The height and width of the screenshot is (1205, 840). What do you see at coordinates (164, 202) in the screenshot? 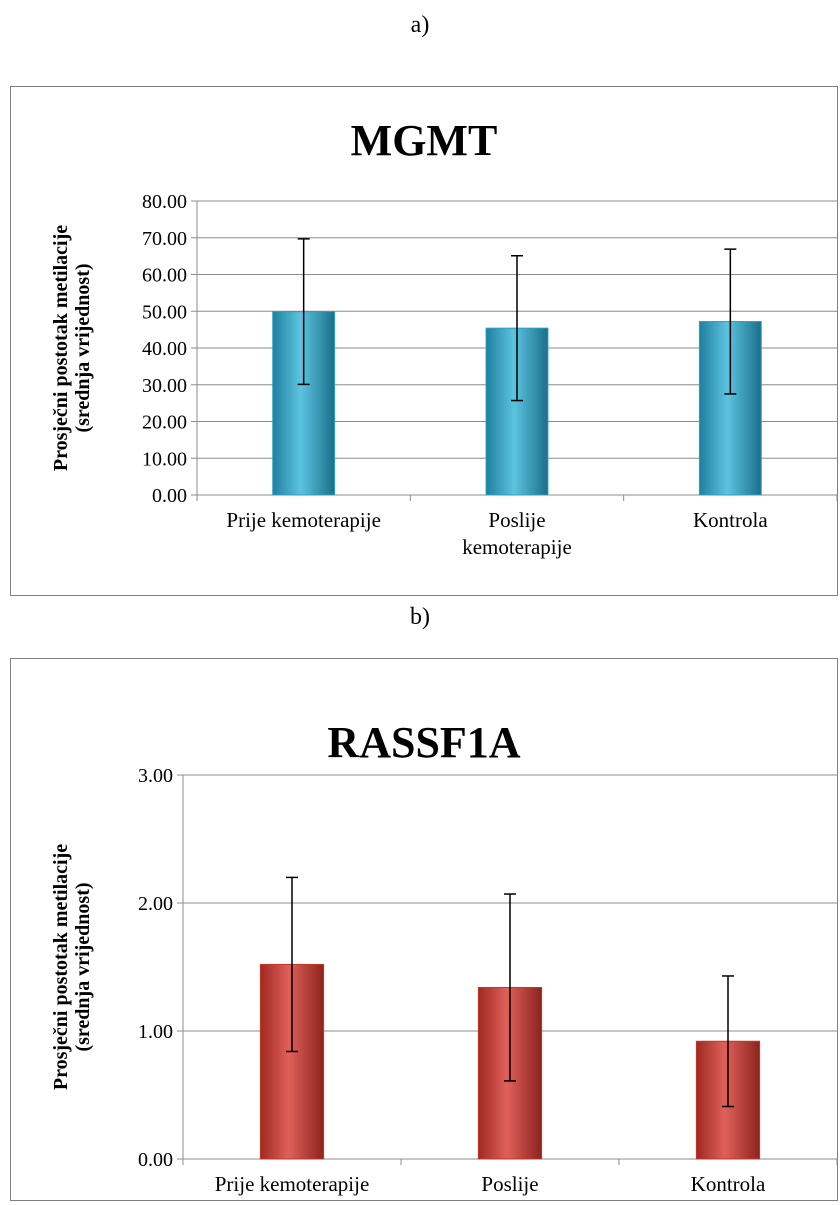
I see `y-tick-label: 80.00` at bounding box center [164, 202].